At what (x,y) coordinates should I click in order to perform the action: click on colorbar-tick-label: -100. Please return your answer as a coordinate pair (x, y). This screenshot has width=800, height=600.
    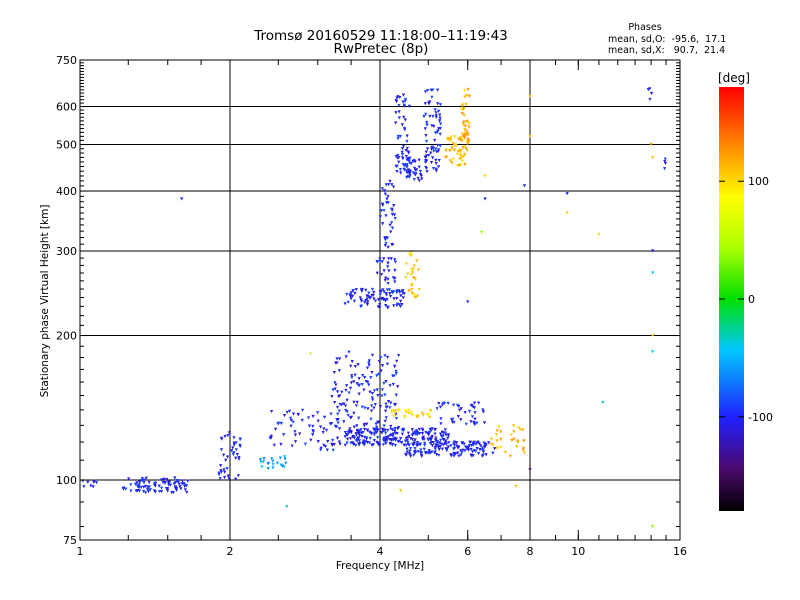
    Looking at the image, I should click on (760, 417).